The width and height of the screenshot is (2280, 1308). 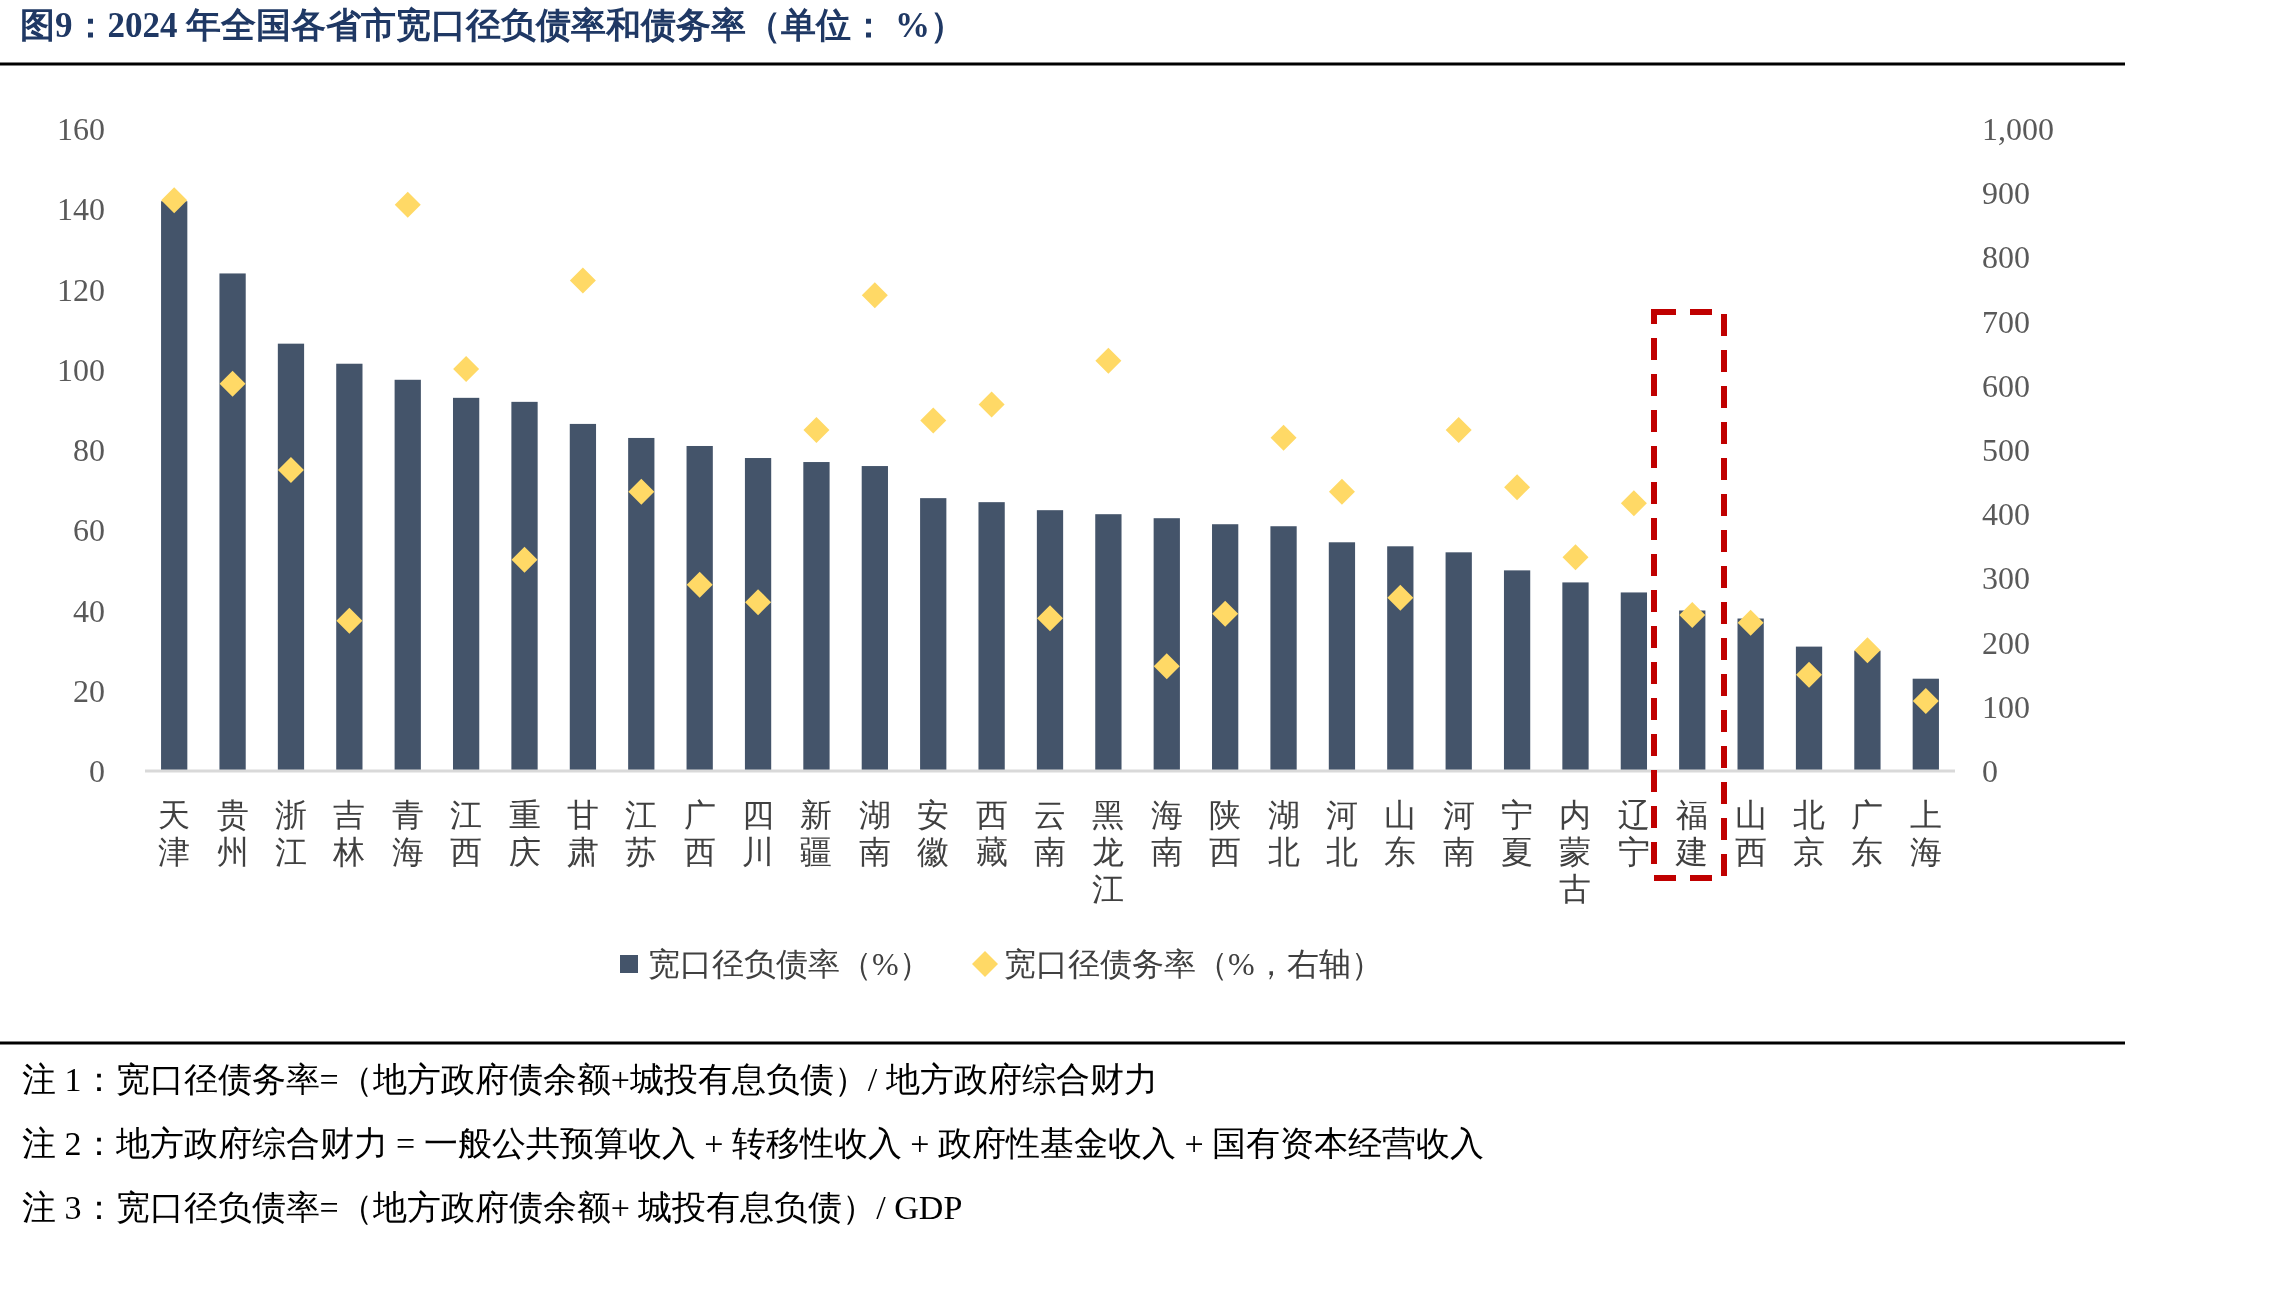 I want to click on x-tick-label: 西藏, so click(x=991, y=833).